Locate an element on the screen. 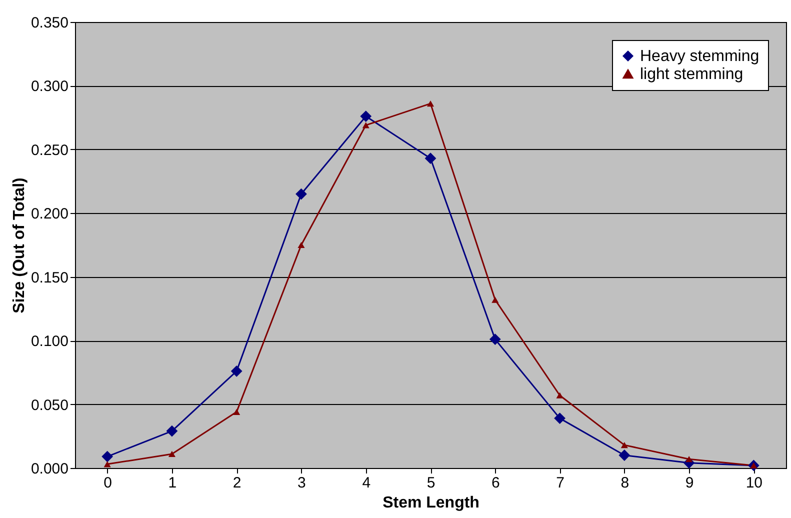  x-tick-label: 0 is located at coordinates (108, 483).